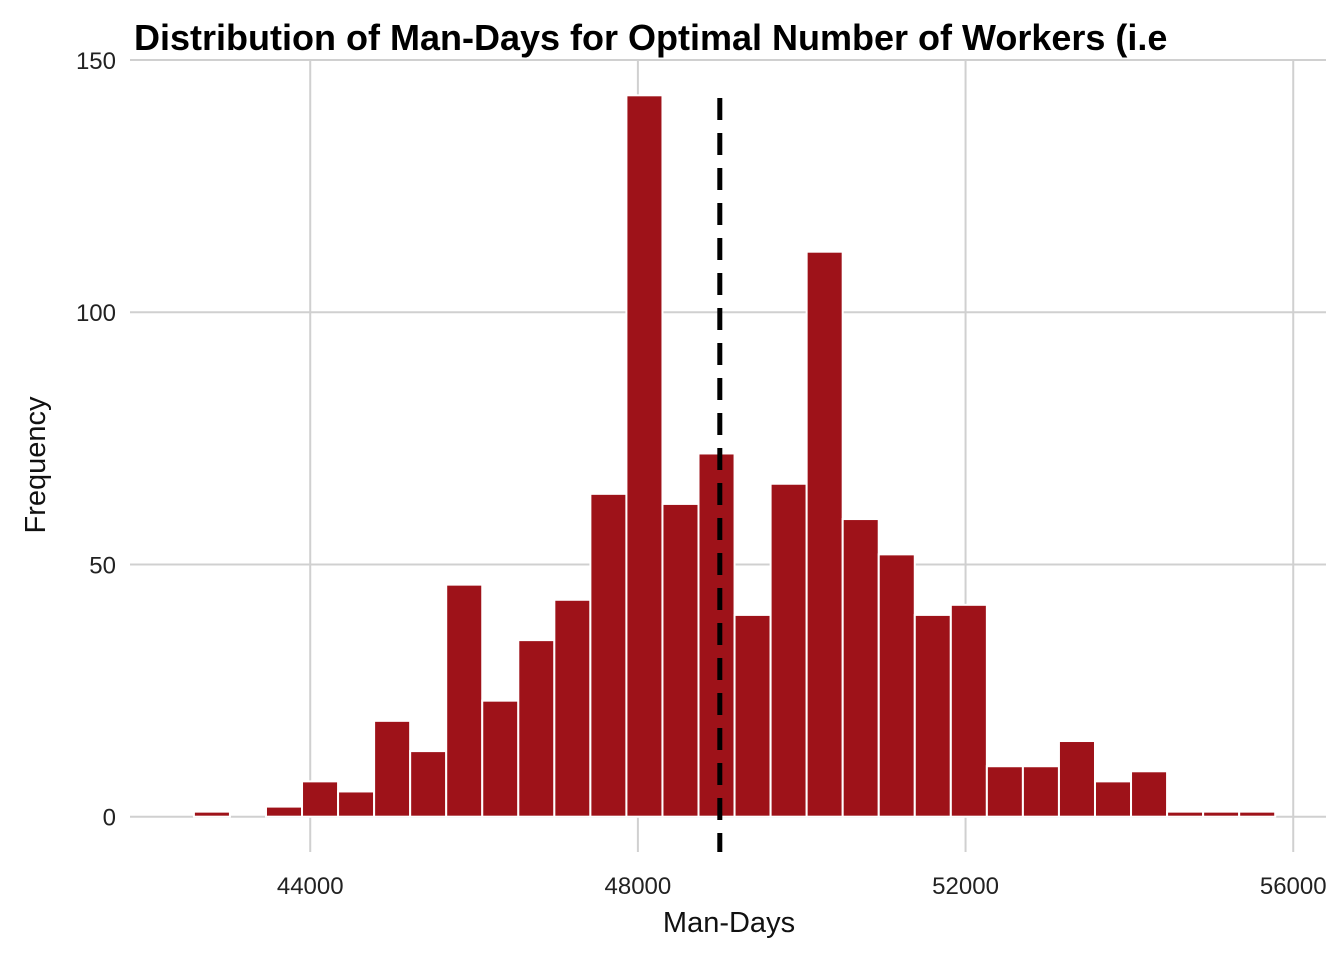  Describe the element at coordinates (96, 61) in the screenshot. I see `y-tick-label: 150` at that location.